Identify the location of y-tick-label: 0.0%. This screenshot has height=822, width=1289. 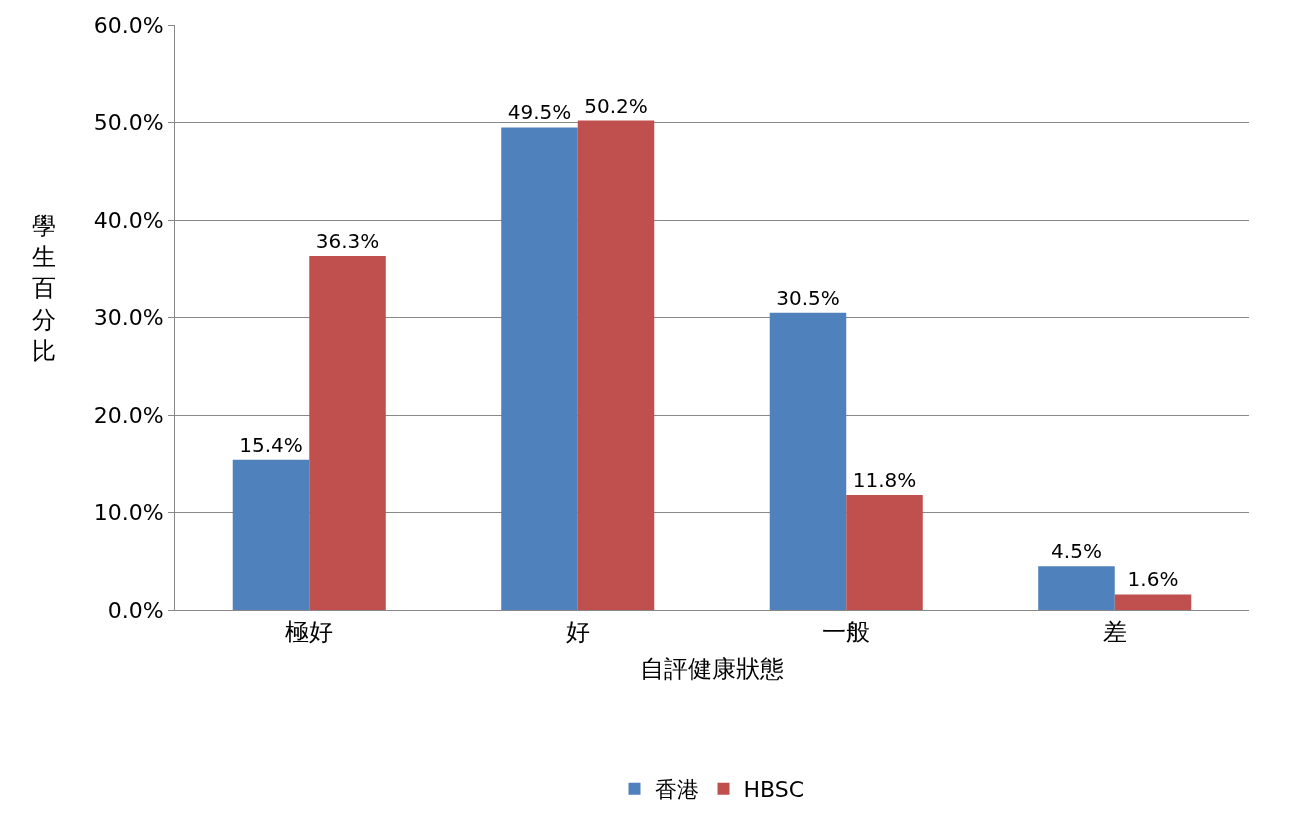
(135, 610).